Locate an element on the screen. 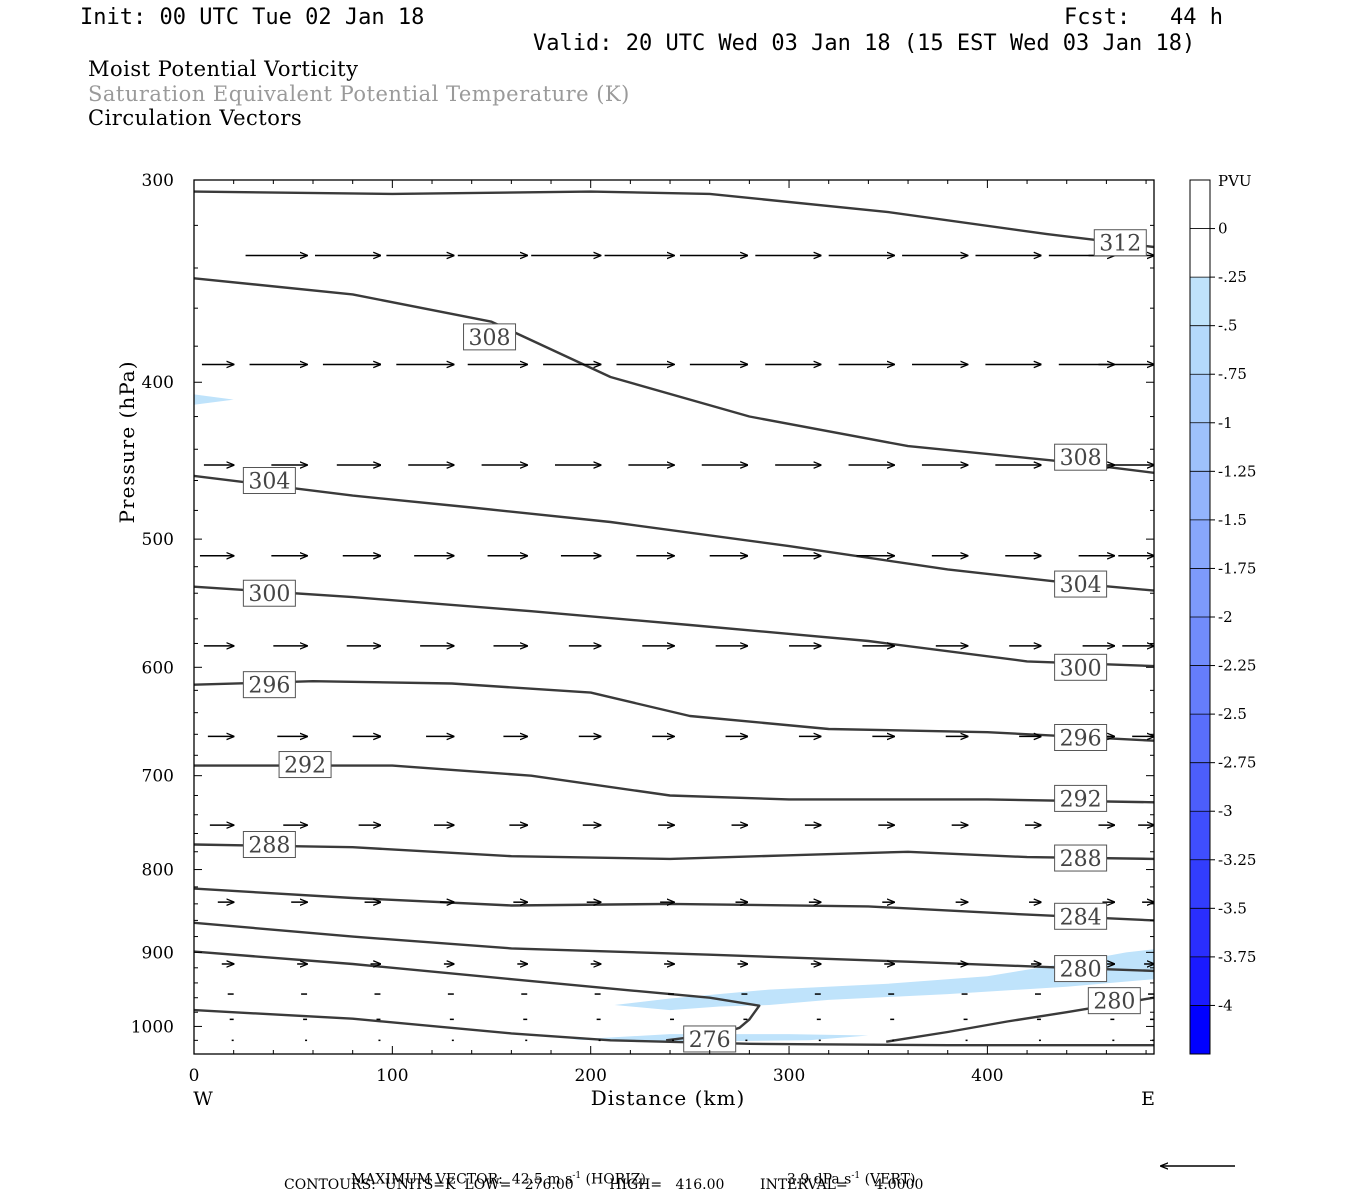 The height and width of the screenshot is (1200, 1350). max-vector-info: MAXIMUM VECTOR: 42.5 m s-1 (HORIZ) is located at coordinates (494, 1172).